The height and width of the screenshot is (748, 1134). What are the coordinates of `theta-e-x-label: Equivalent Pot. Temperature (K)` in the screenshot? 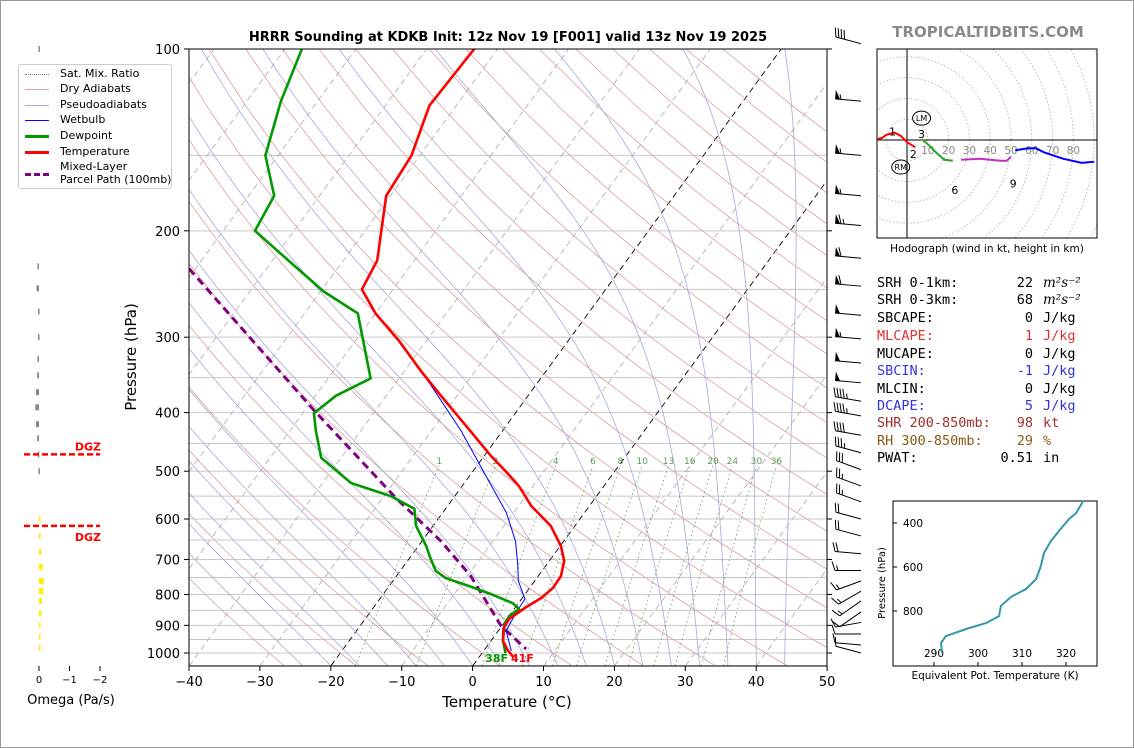 It's located at (994, 676).